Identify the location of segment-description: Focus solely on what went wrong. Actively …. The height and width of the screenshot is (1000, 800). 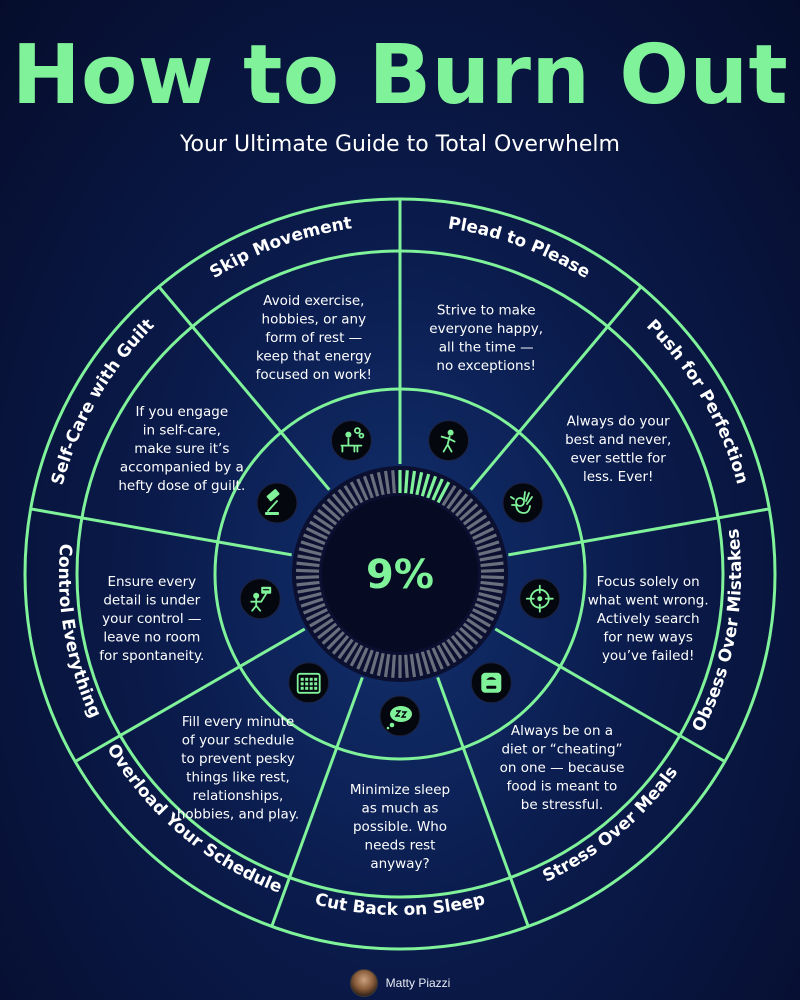
(648, 619).